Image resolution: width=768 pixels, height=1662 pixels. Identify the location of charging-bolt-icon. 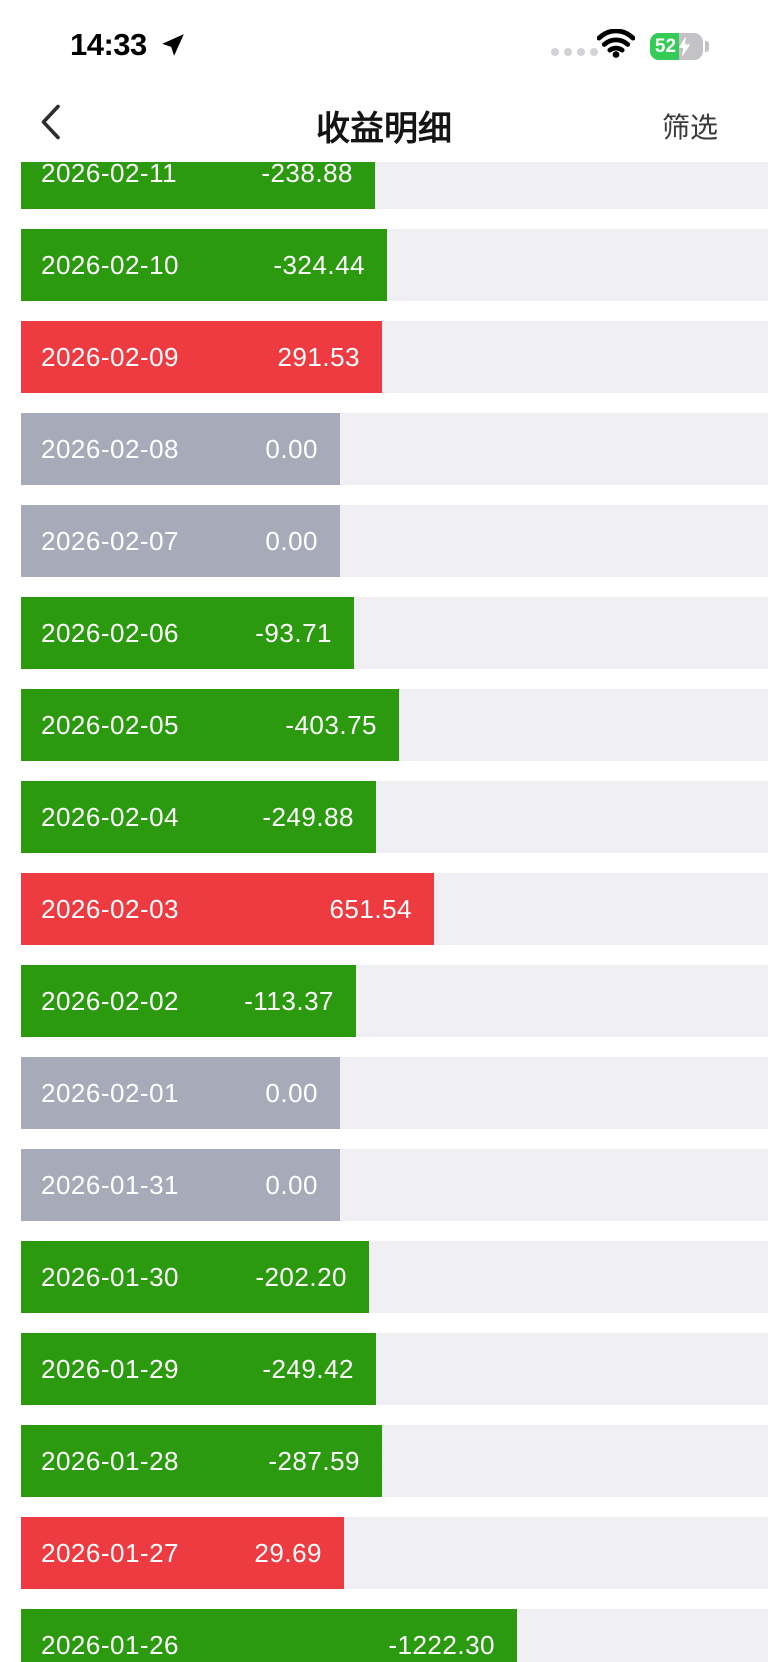
(684, 48).